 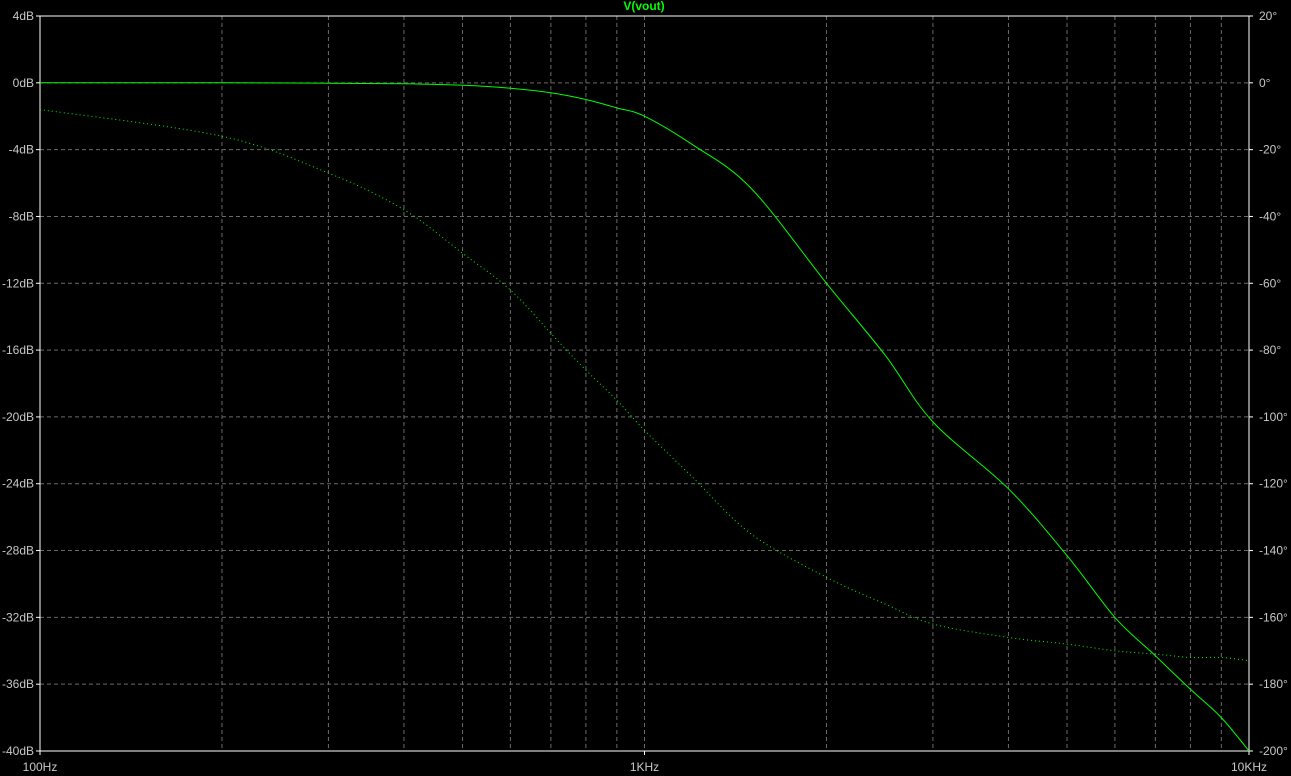 I want to click on left-tick-label: -8dB, so click(x=21, y=216).